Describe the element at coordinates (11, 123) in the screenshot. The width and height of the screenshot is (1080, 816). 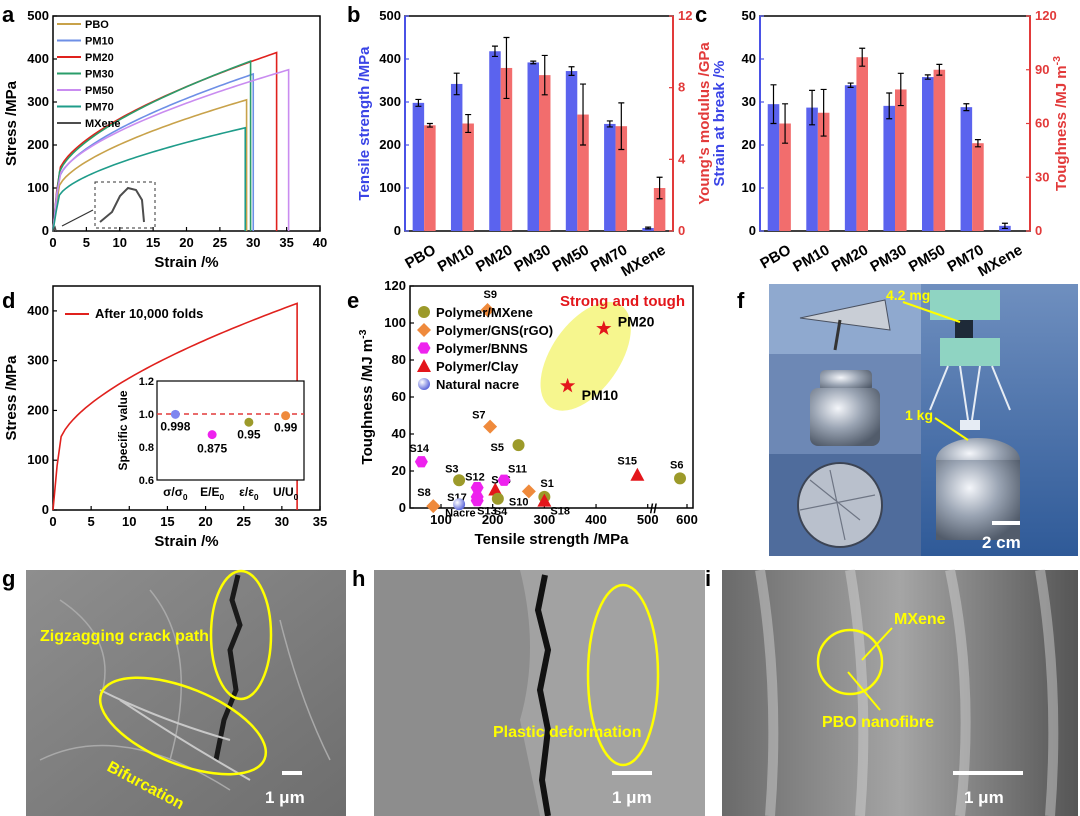
I see `chart-a-ylabel: Stress /MPa` at that location.